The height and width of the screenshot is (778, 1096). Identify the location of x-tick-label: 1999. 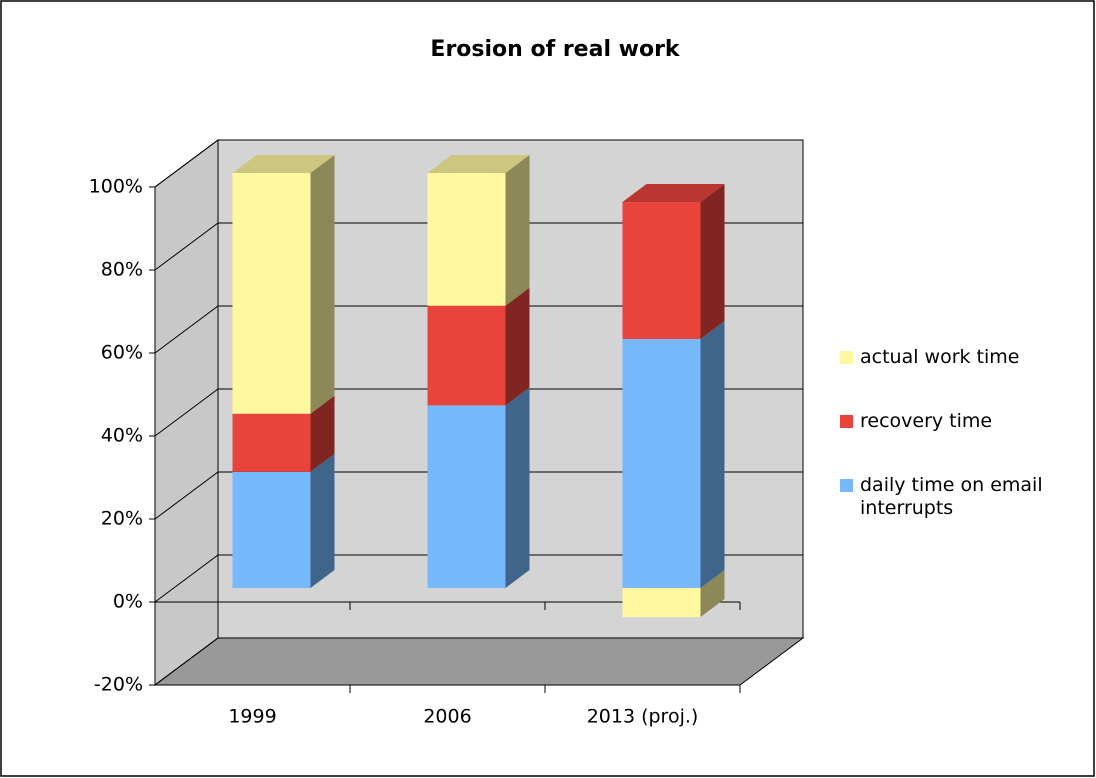
(252, 717).